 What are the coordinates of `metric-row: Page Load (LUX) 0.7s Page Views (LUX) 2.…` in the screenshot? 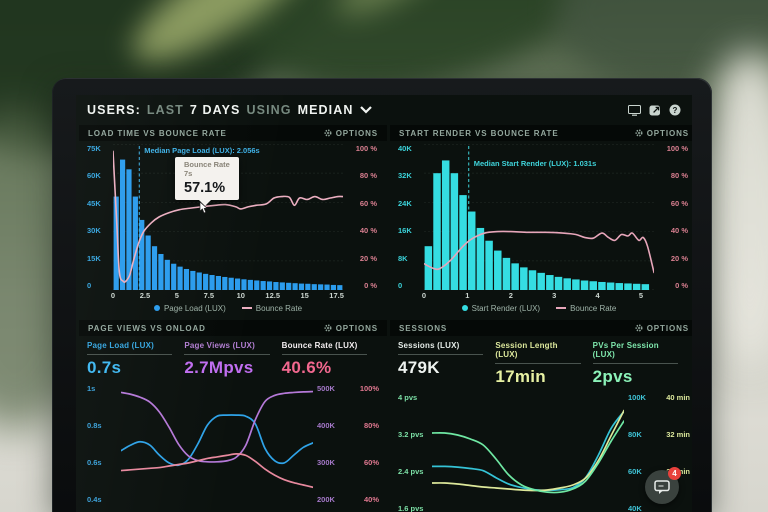 It's located at (233, 358).